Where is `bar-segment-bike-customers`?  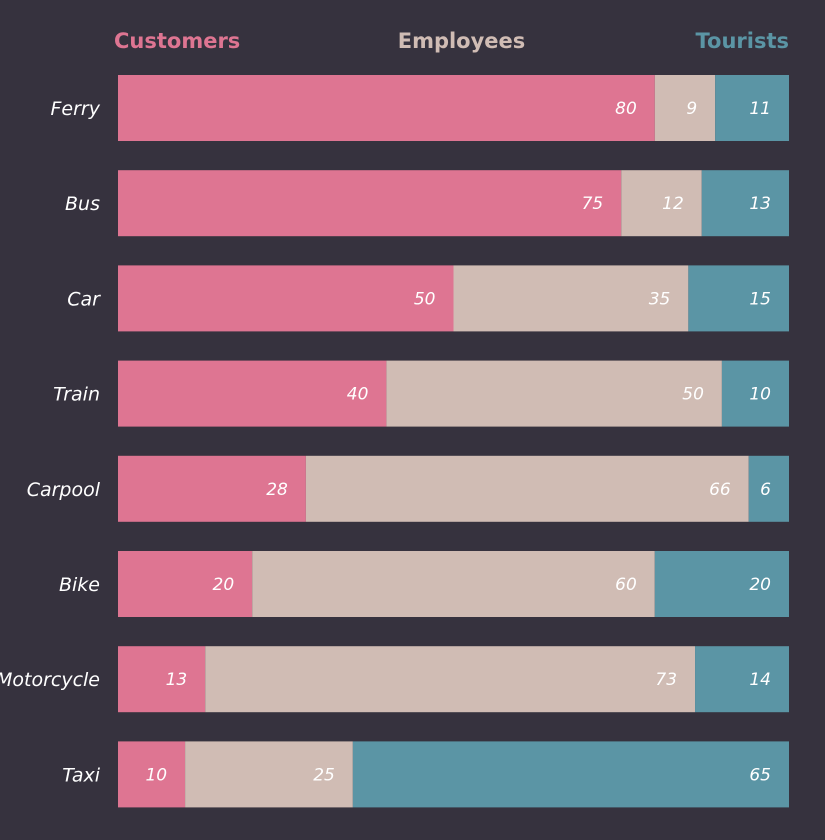 bar-segment-bike-customers is located at coordinates (185, 584).